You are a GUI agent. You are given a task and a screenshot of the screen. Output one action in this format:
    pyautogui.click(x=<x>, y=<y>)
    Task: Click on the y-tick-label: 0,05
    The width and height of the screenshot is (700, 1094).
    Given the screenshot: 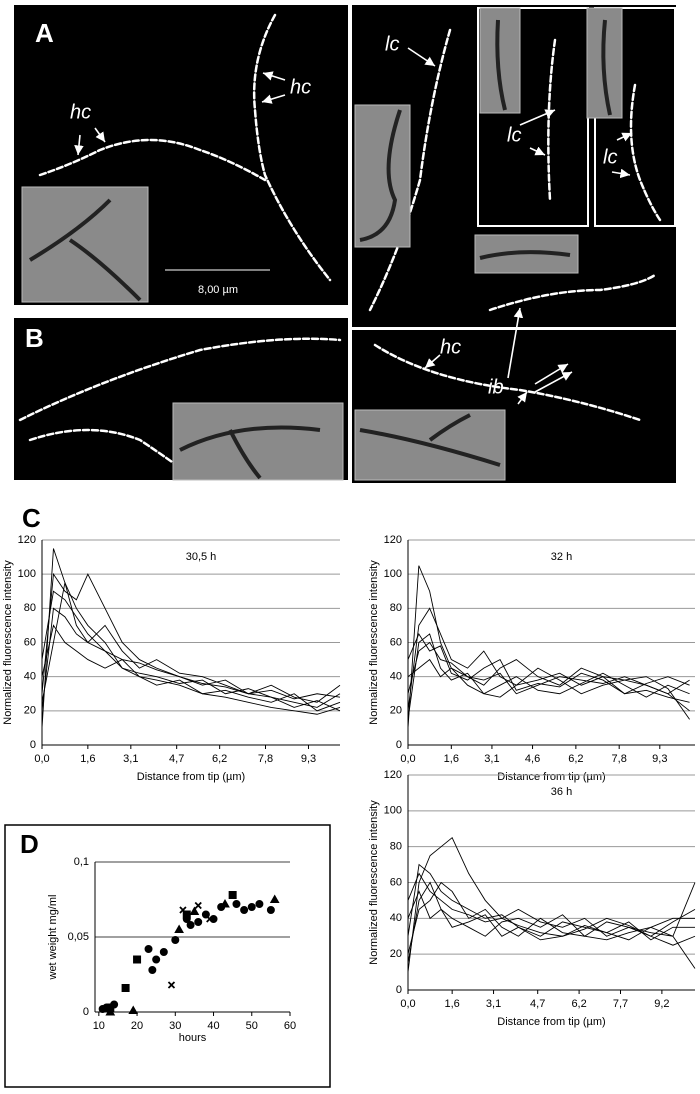 What is the action you would take?
    pyautogui.click(x=78, y=937)
    